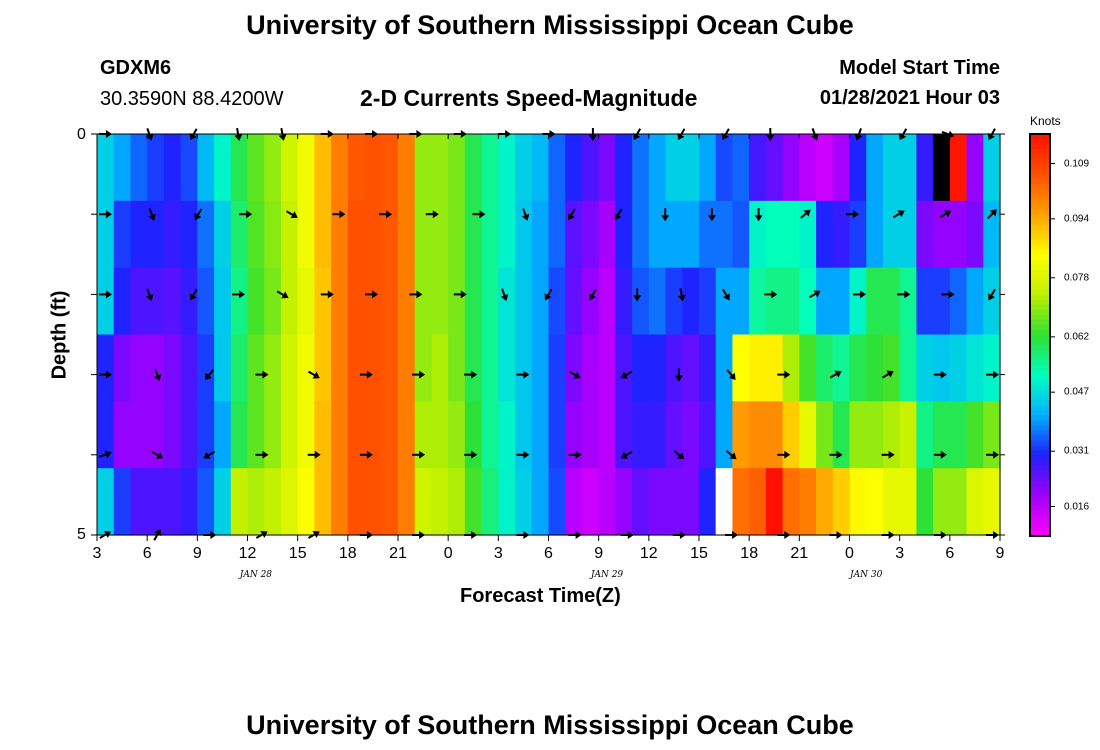  I want to click on y-axis-title: Depth (ft), so click(59, 335).